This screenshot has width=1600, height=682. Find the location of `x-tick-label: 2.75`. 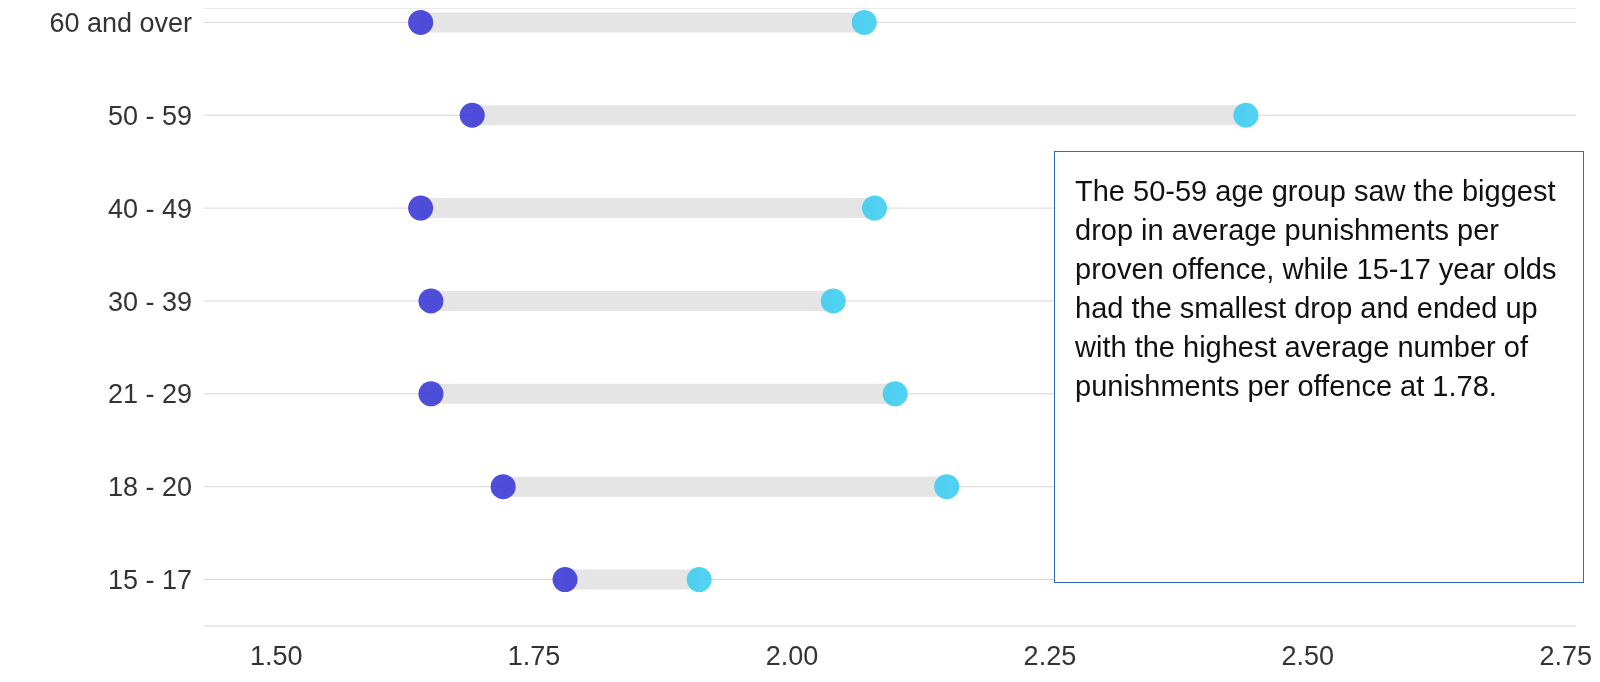

x-tick-label: 2.75 is located at coordinates (1565, 656).